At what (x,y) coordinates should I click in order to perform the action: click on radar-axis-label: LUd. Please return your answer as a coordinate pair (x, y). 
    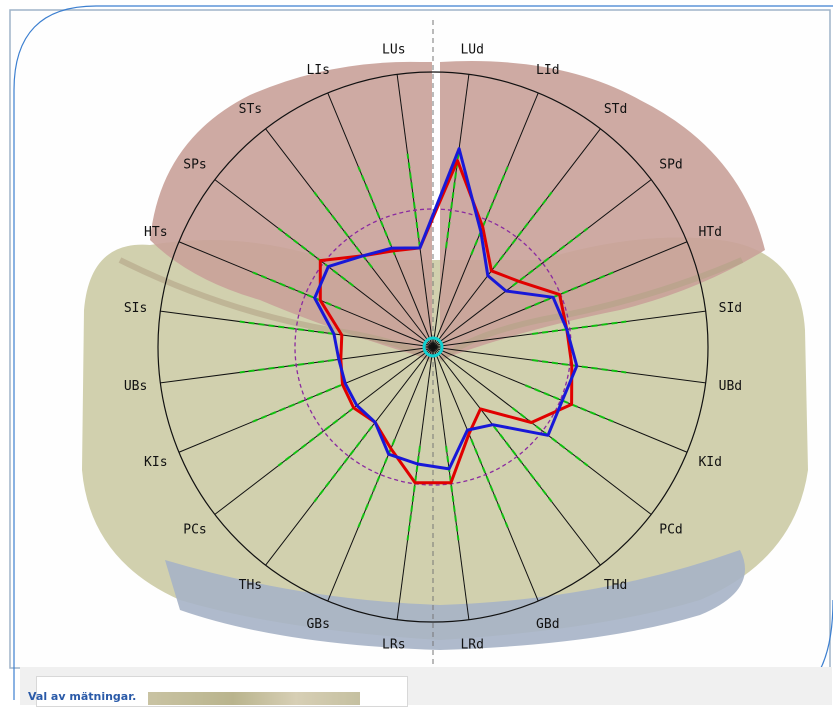
    Looking at the image, I should click on (471, 50).